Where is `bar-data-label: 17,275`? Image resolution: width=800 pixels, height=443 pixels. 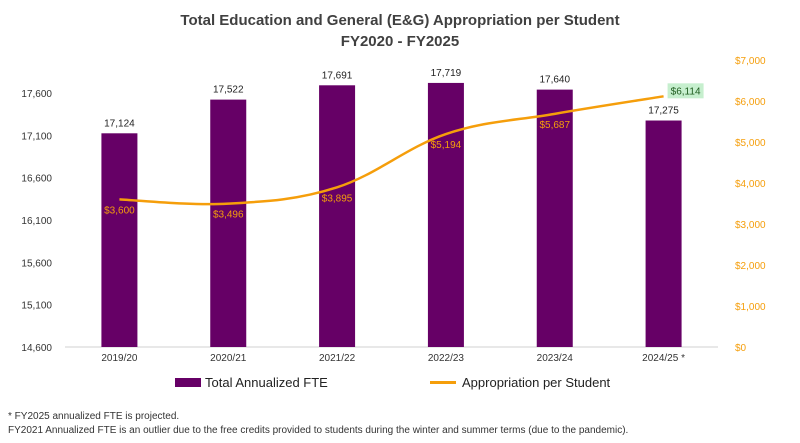 bar-data-label: 17,275 is located at coordinates (663, 111).